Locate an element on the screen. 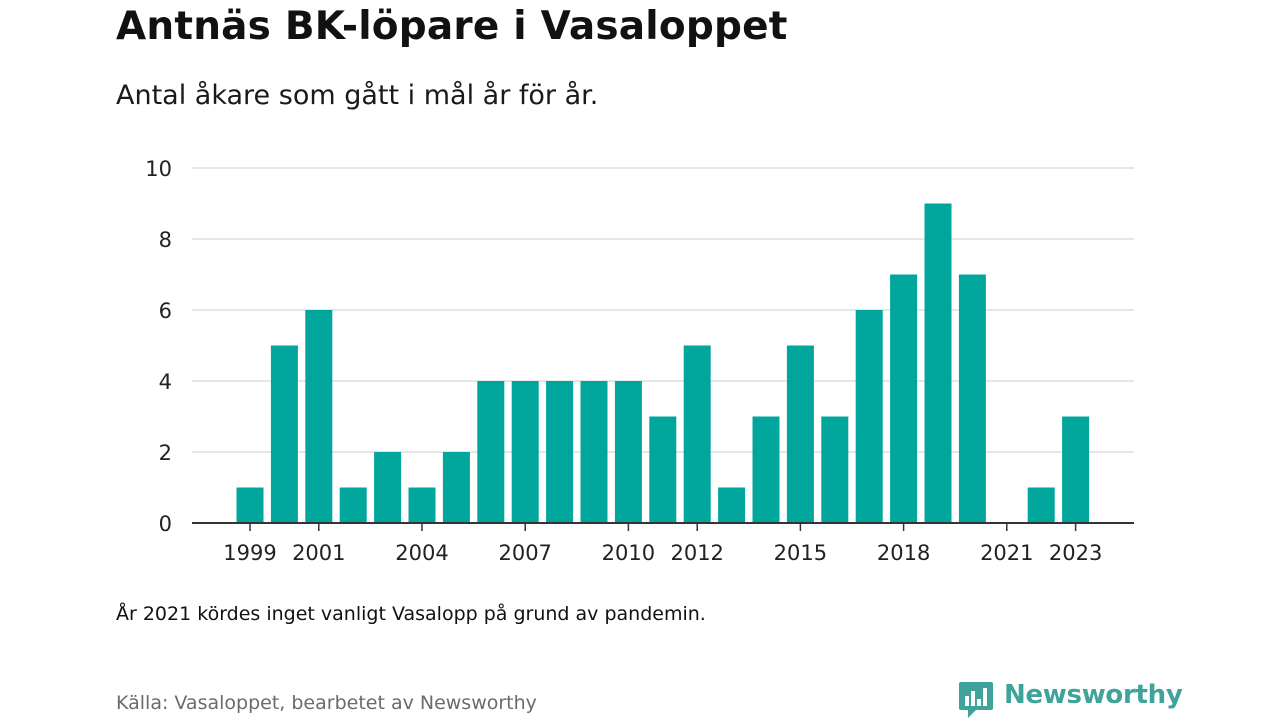  bar-2015 is located at coordinates (800, 434).